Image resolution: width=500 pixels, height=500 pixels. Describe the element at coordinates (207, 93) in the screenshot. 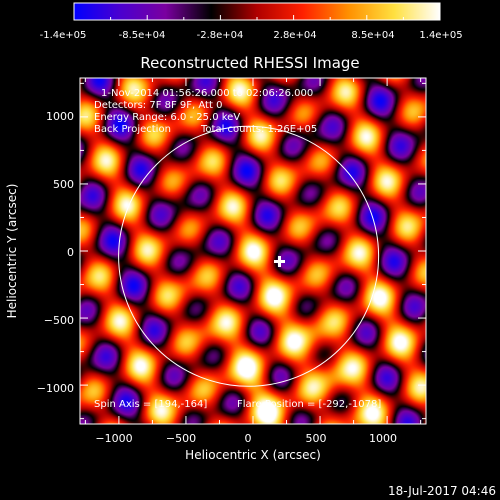

I see `time-range-annotation: 1-Nov-2014 01:56:26.000 to 02:06:26.000` at that location.